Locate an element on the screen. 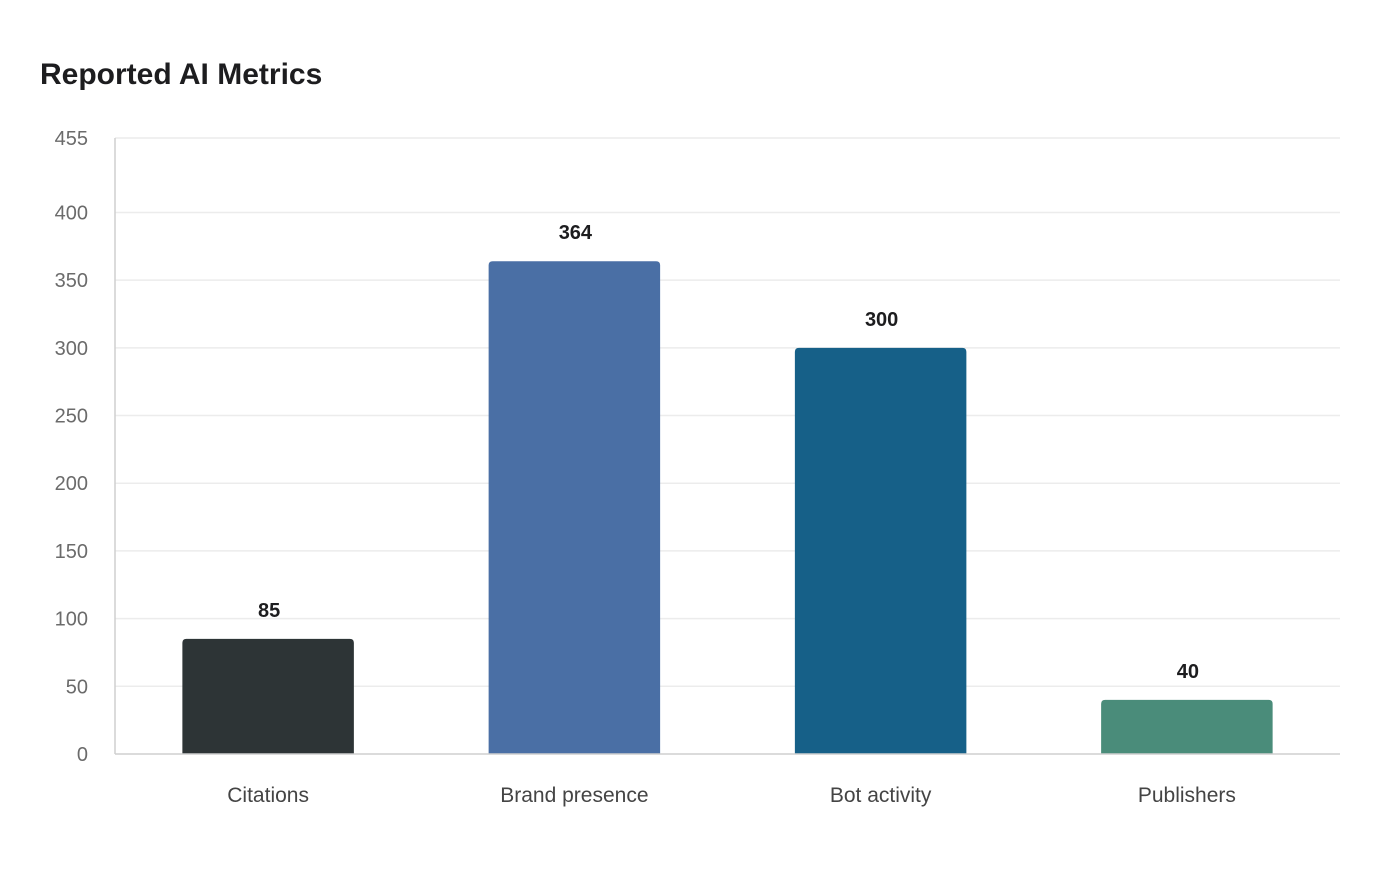  bar-bot-activity is located at coordinates (880, 550).